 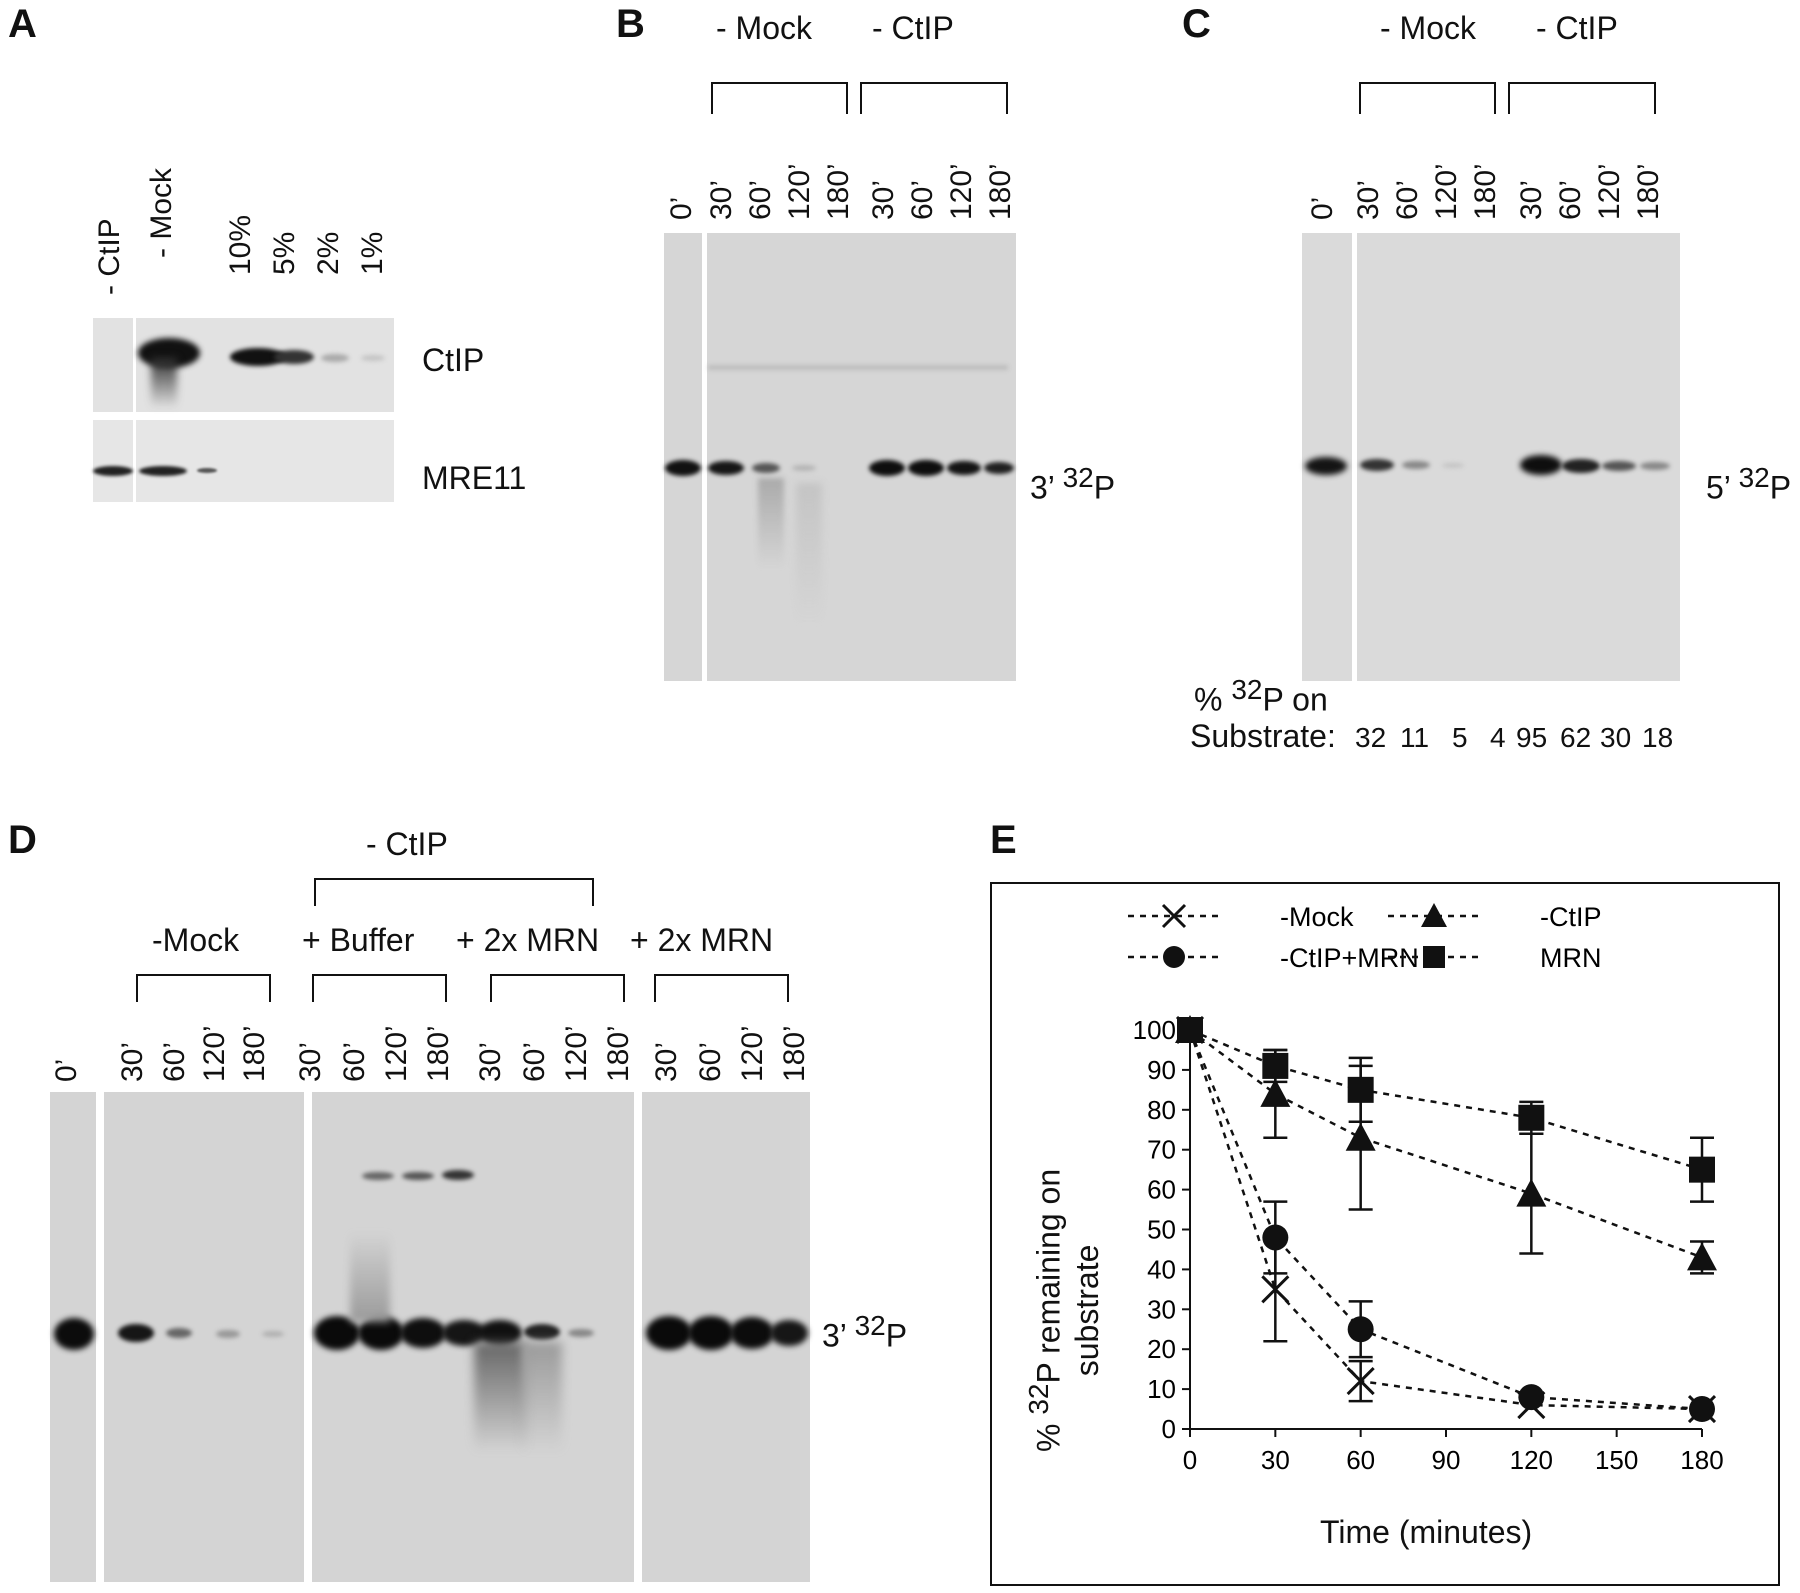 I want to click on legend-label: -CtIP, so click(x=1571, y=917).